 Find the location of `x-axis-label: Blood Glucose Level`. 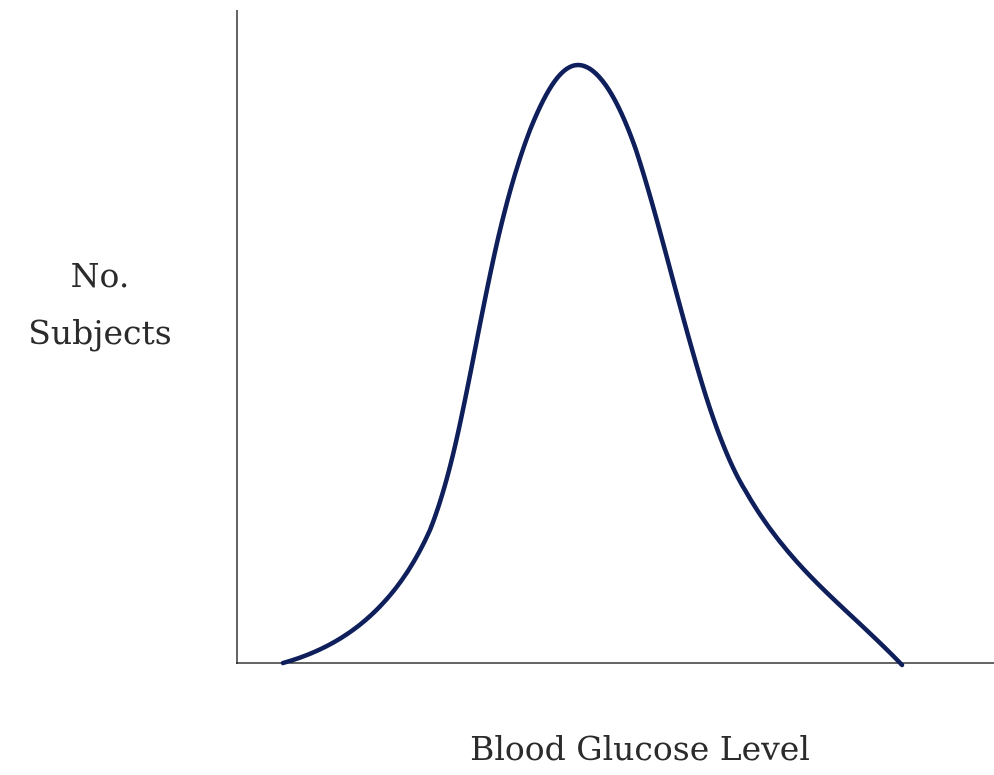

x-axis-label: Blood Glucose Level is located at coordinates (640, 748).